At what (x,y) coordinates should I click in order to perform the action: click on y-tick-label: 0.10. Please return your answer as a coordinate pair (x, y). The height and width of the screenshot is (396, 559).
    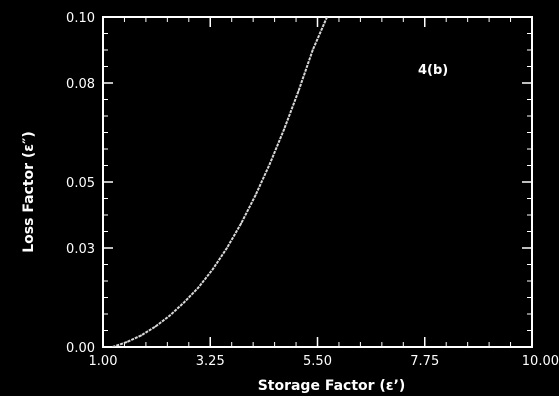
    Looking at the image, I should click on (80, 18).